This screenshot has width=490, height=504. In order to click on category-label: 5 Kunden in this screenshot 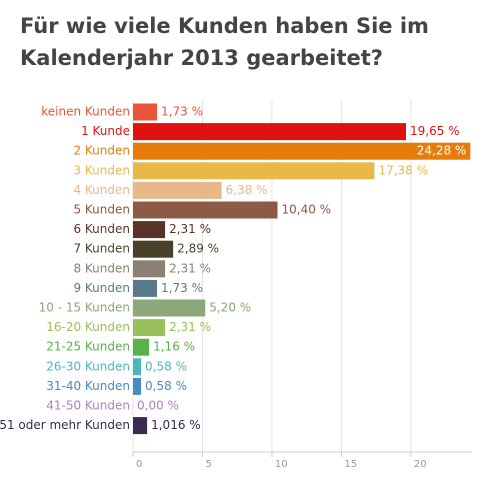, I will do `click(101, 210)`.